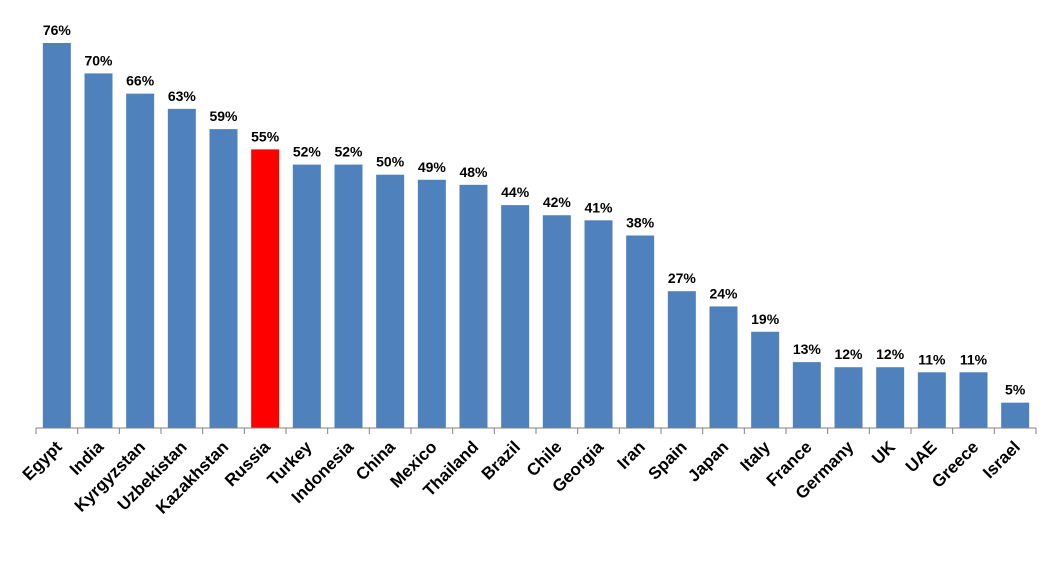 The width and height of the screenshot is (1052, 561). Describe the element at coordinates (182, 96) in the screenshot. I see `data-label-uzbekistan: 63%` at that location.